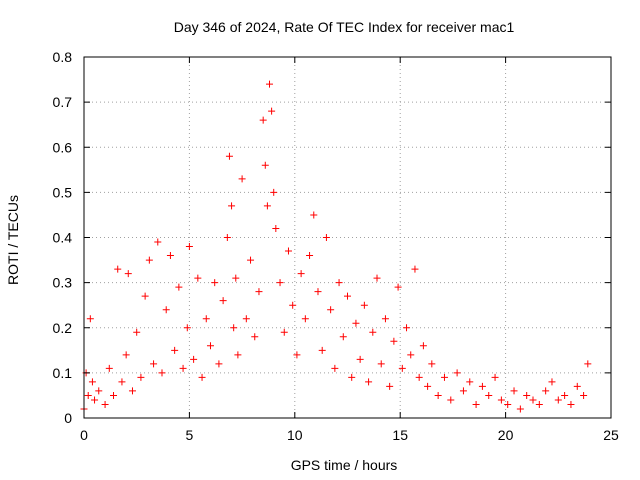 This screenshot has width=640, height=480. What do you see at coordinates (68, 418) in the screenshot?
I see `y-tick-label: 0` at bounding box center [68, 418].